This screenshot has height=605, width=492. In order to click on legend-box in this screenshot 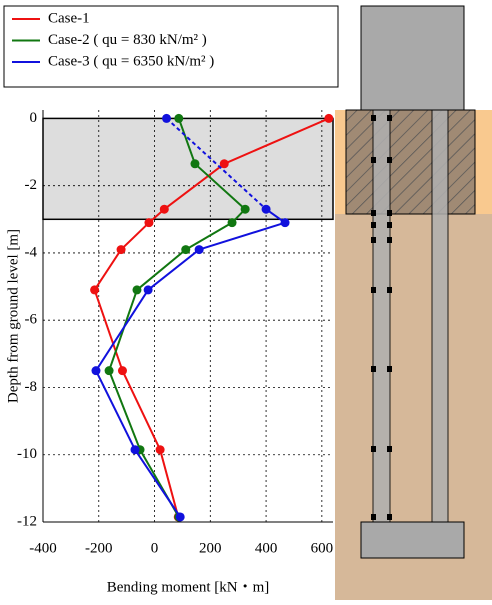, I will do `click(171, 46)`.